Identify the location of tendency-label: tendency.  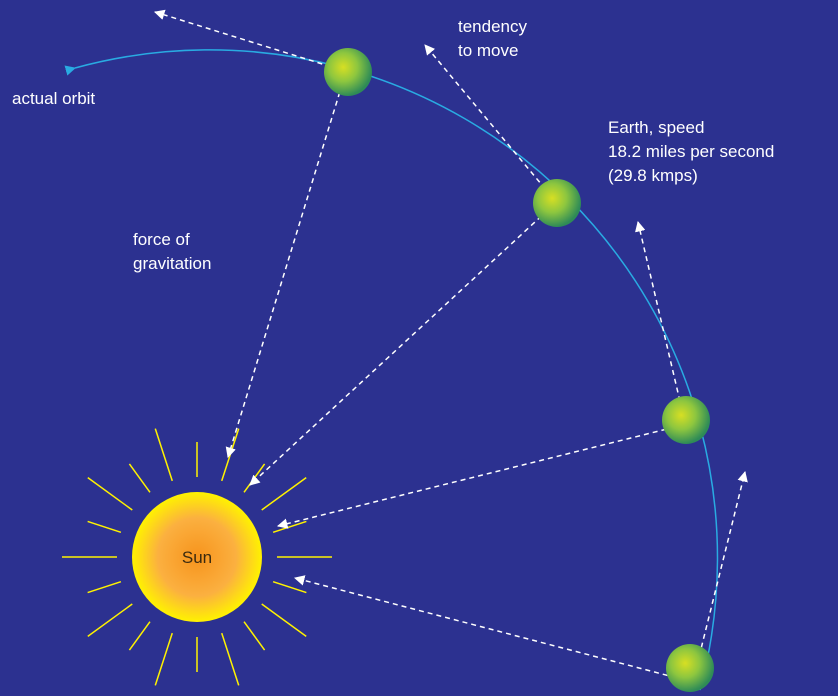
(492, 26).